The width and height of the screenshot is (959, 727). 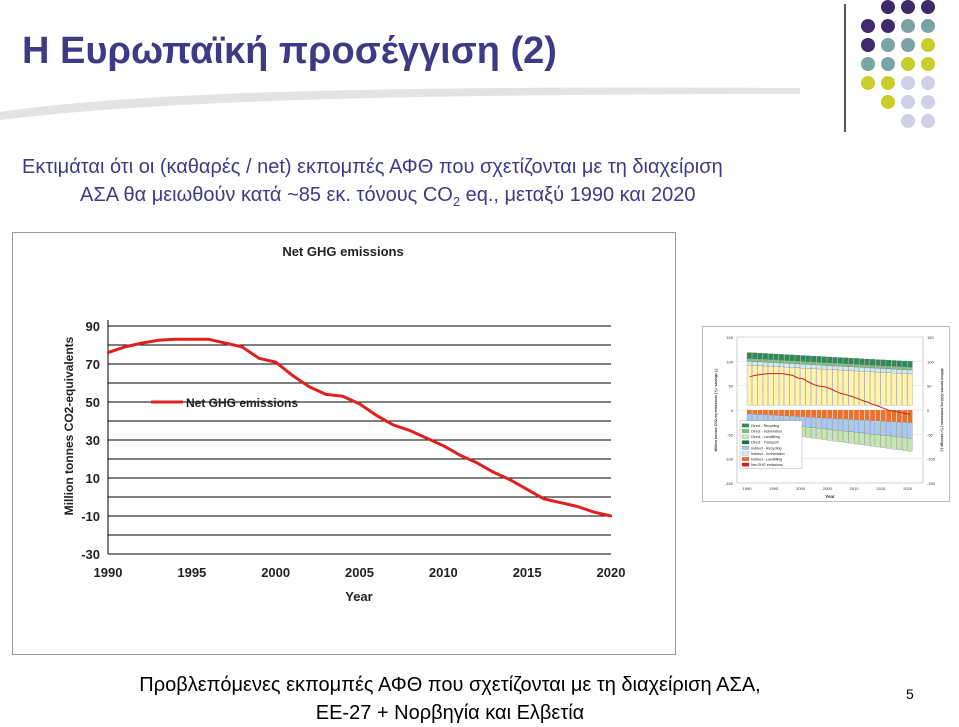 I want to click on thumb-x-tick: 2015, so click(x=881, y=488).